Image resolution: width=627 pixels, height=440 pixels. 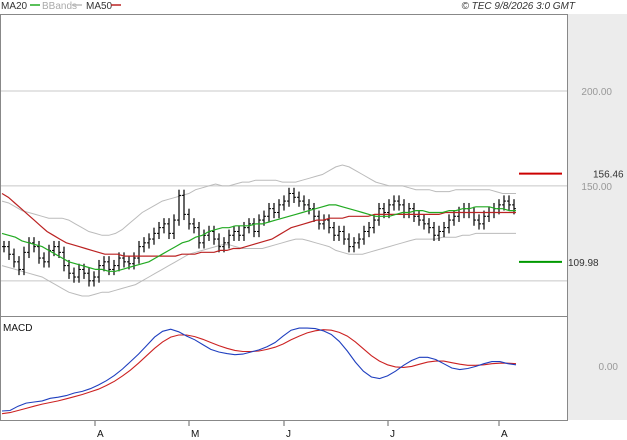 I want to click on timestamp: © TEC 9/8/2026 3:0 GMT, so click(x=518, y=6).